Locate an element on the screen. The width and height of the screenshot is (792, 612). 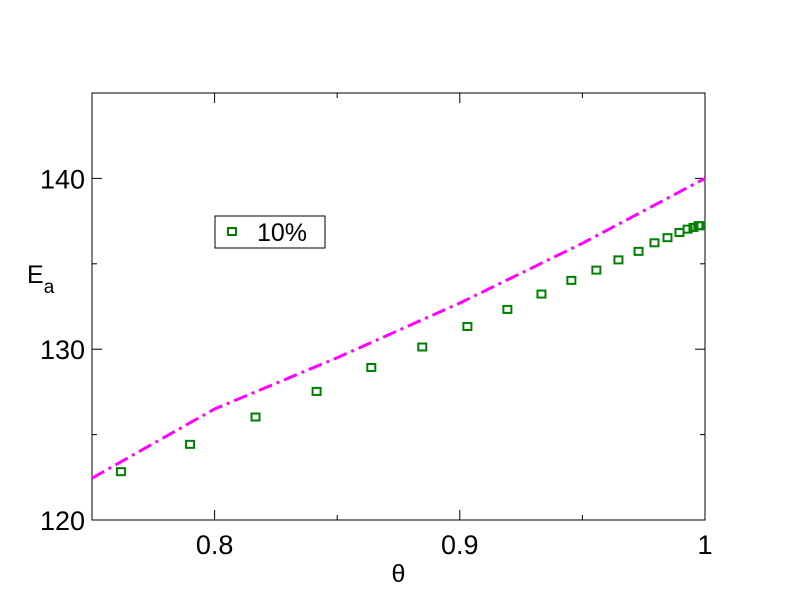
legend-box is located at coordinates (270, 232).